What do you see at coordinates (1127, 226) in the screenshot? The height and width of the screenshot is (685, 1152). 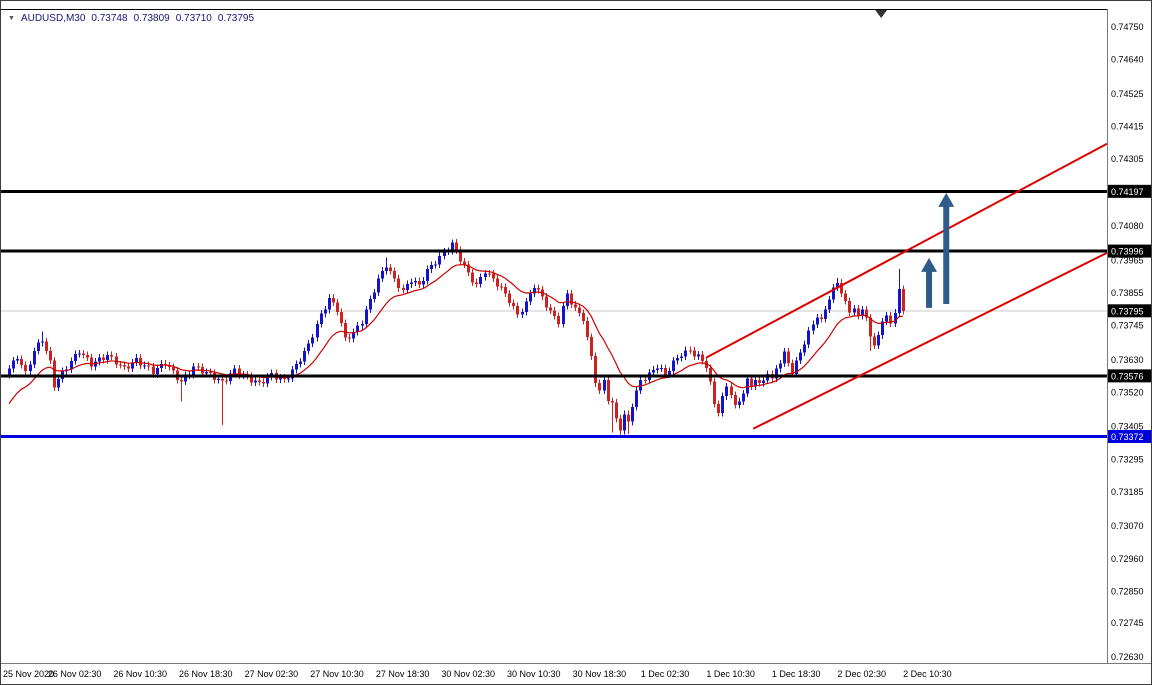 I see `price-tick-label: 0.74080` at bounding box center [1127, 226].